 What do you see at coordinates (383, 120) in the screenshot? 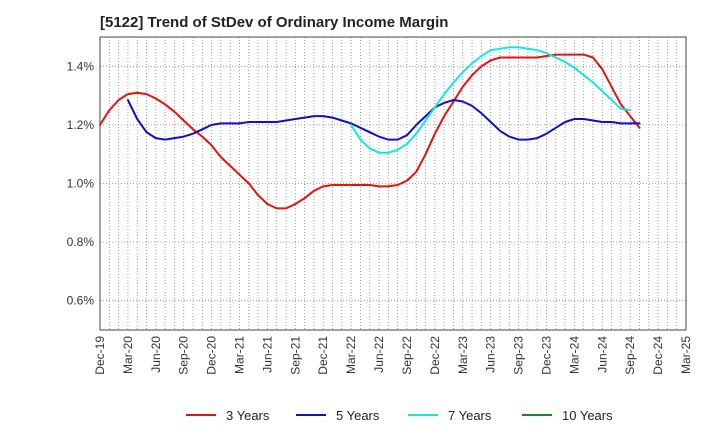
I see `series-line-5-years` at bounding box center [383, 120].